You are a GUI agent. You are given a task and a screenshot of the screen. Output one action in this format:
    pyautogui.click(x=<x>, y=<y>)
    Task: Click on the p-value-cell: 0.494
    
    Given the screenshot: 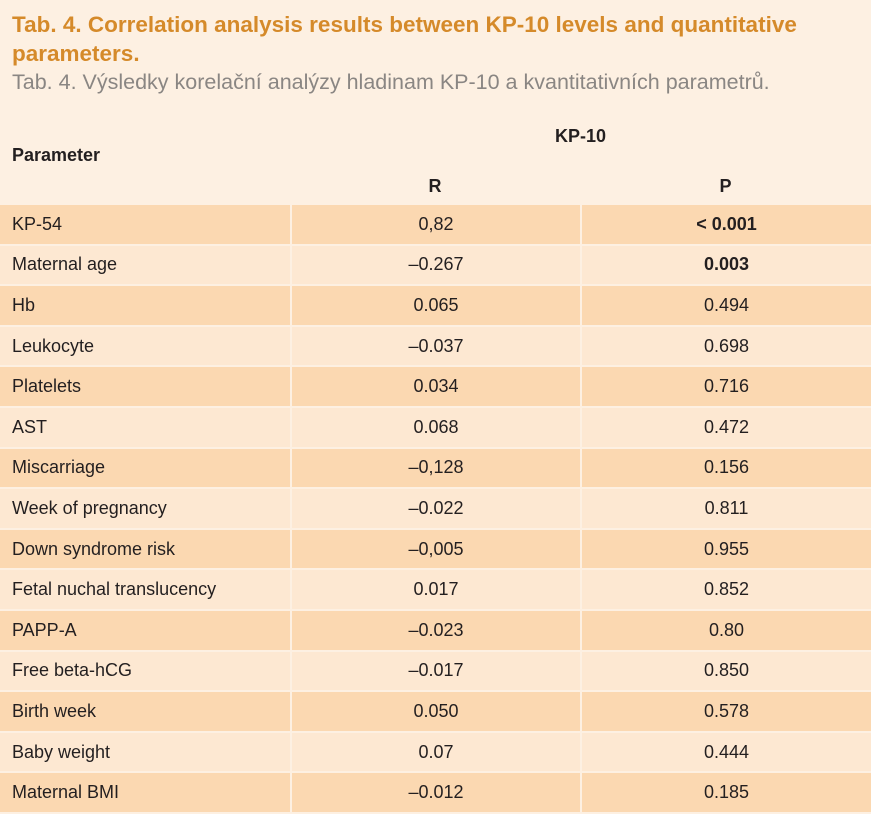 What is the action you would take?
    pyautogui.click(x=725, y=306)
    